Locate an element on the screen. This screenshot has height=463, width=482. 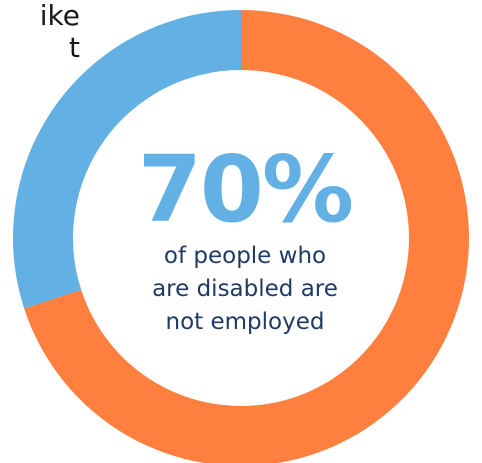
caption-line-2: are disabled are is located at coordinates (245, 289).